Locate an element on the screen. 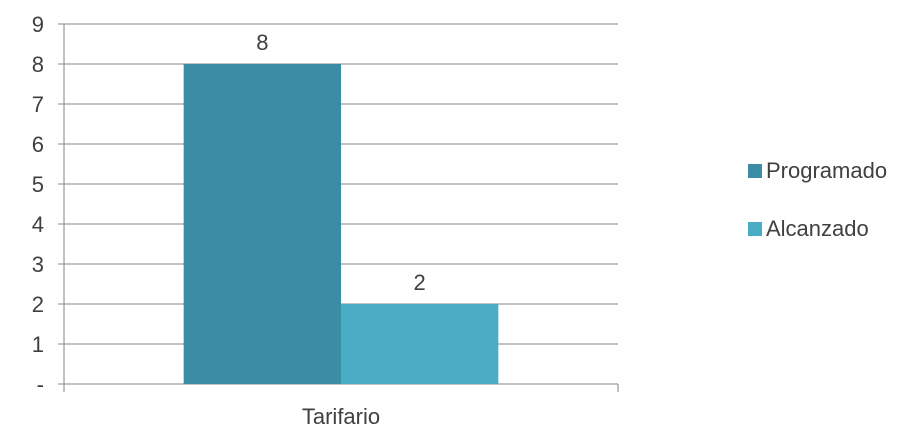 The width and height of the screenshot is (917, 431). legend-swatch-alcanzado is located at coordinates (755, 229).